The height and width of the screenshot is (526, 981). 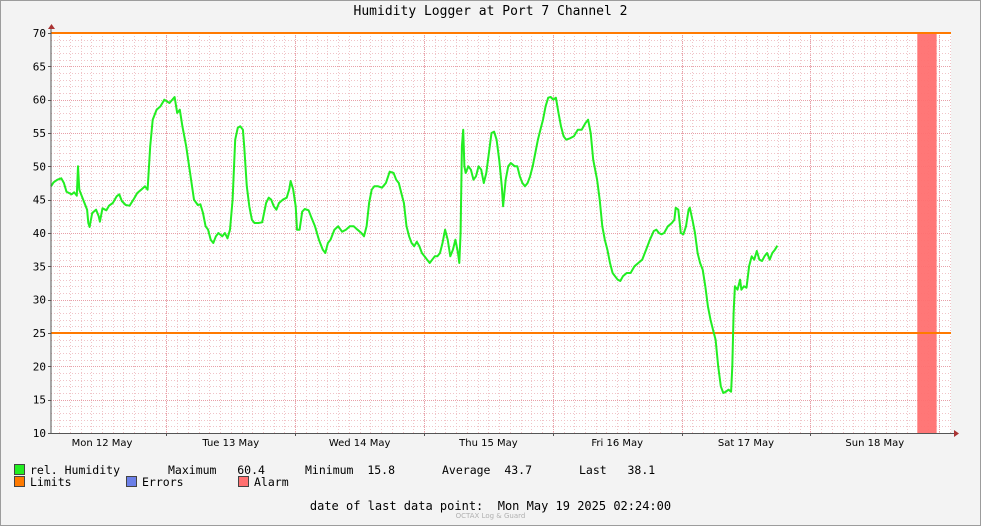 What do you see at coordinates (518, 470) in the screenshot?
I see `legend-avg-value: 43.7` at bounding box center [518, 470].